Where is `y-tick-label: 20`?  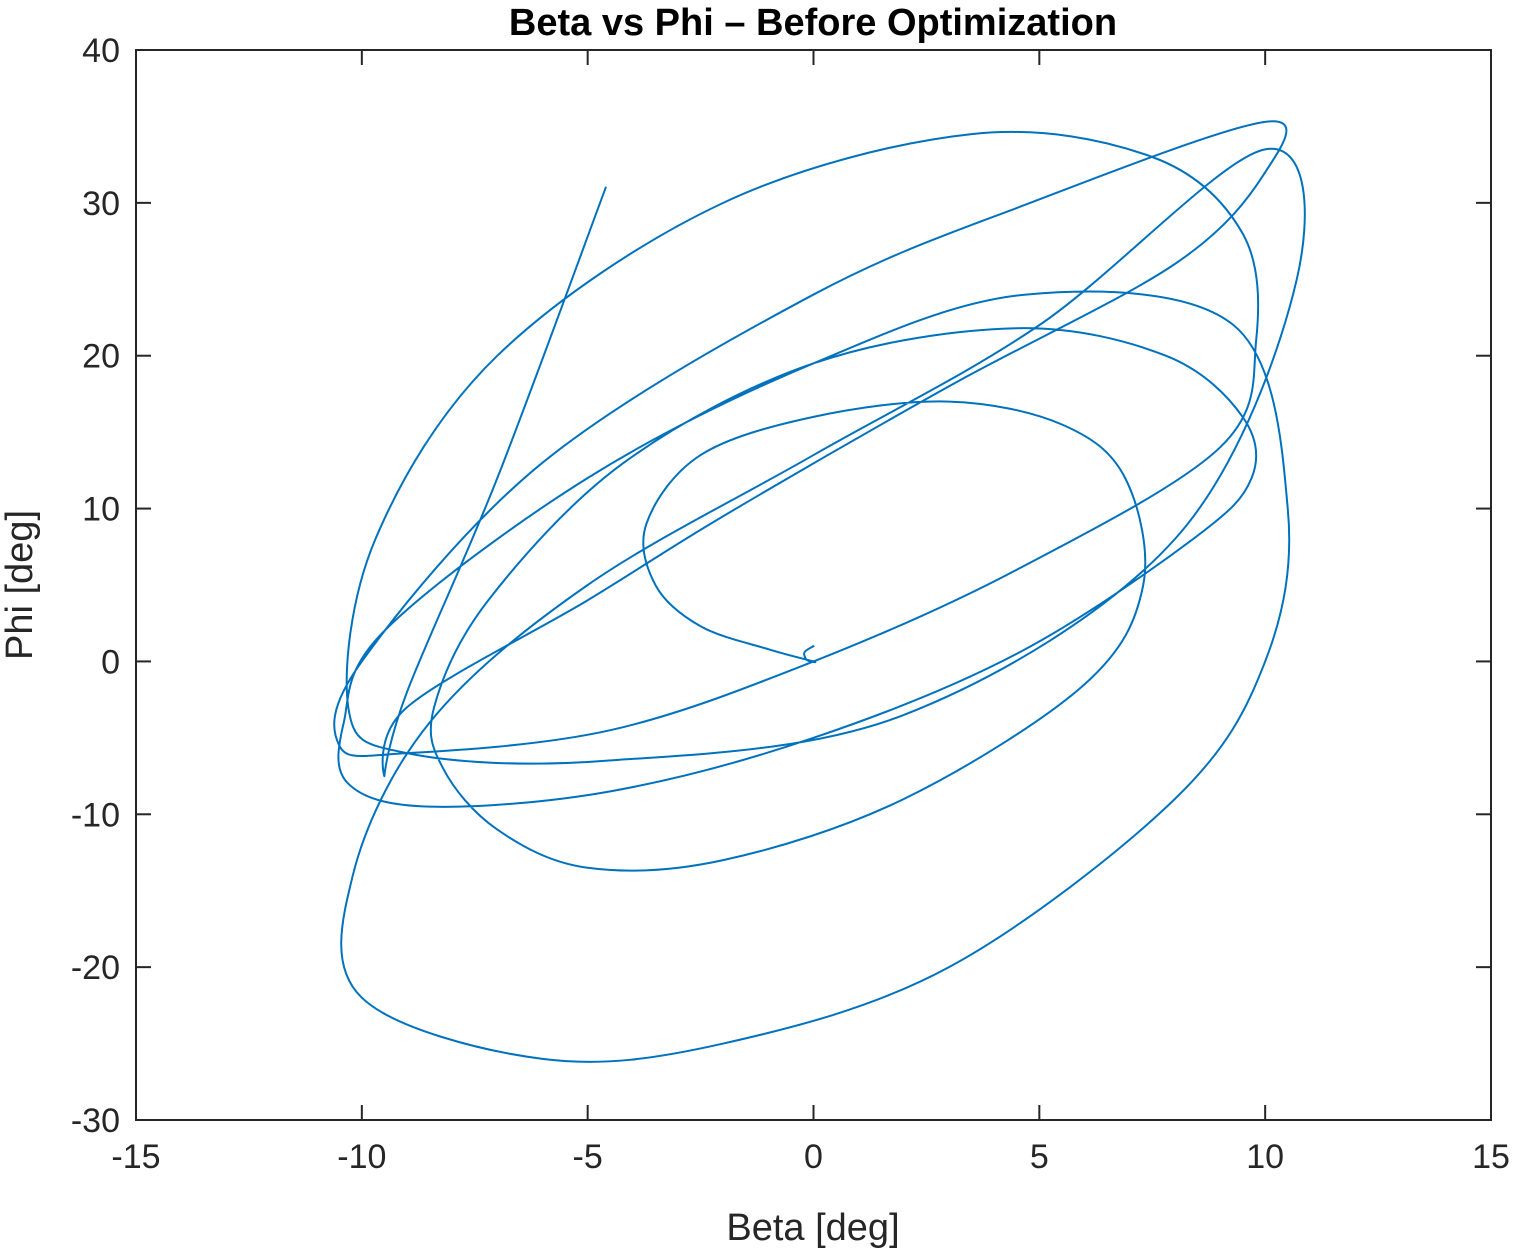
y-tick-label: 20 is located at coordinates (101, 357).